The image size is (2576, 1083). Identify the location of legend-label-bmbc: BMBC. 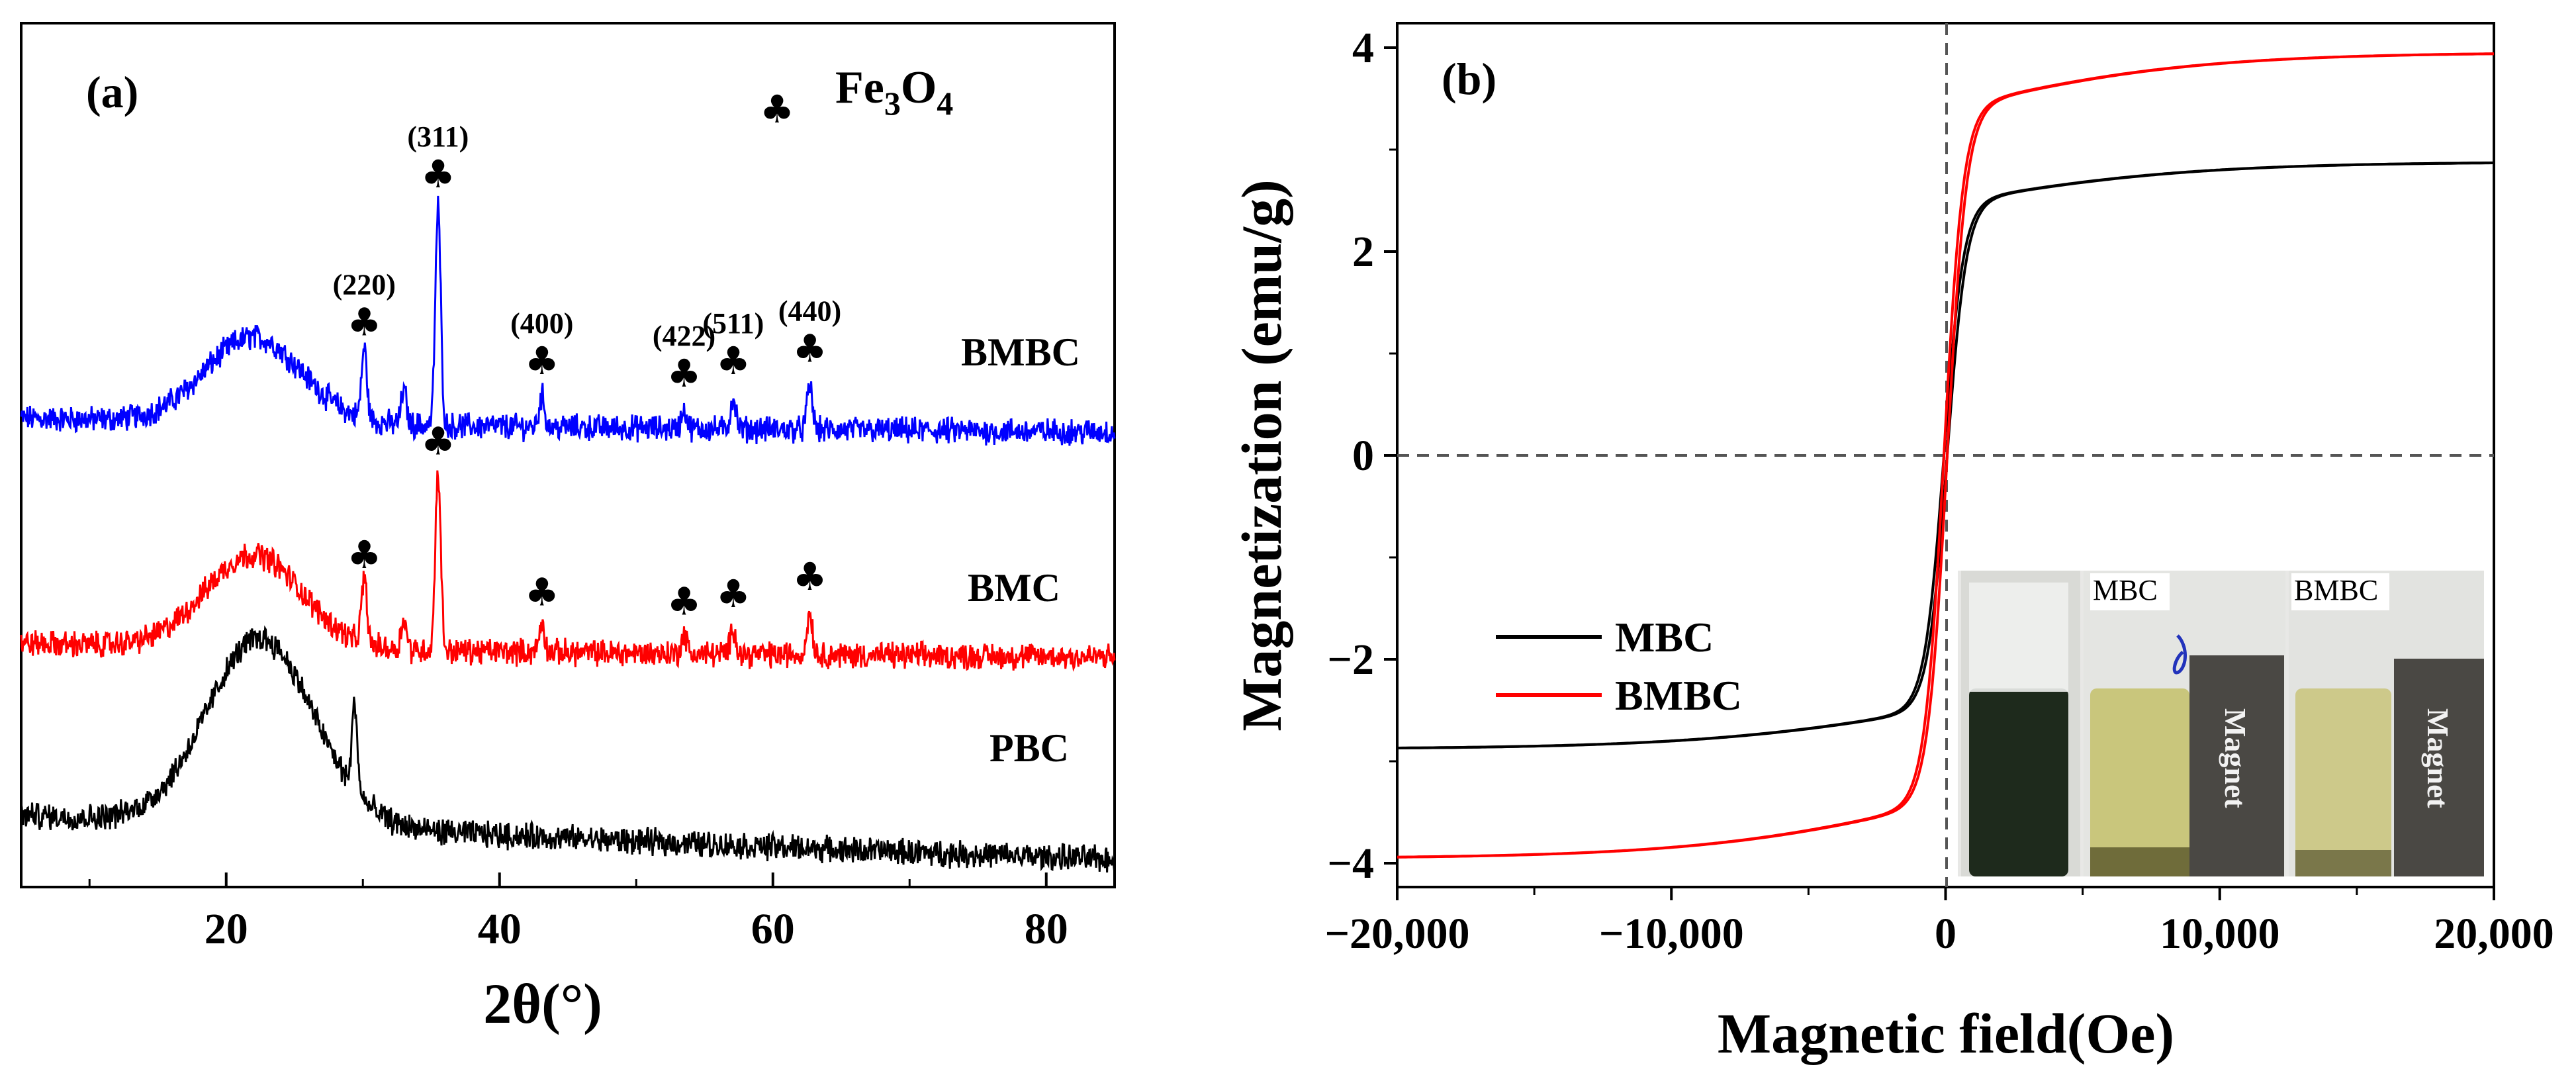
(1678, 696).